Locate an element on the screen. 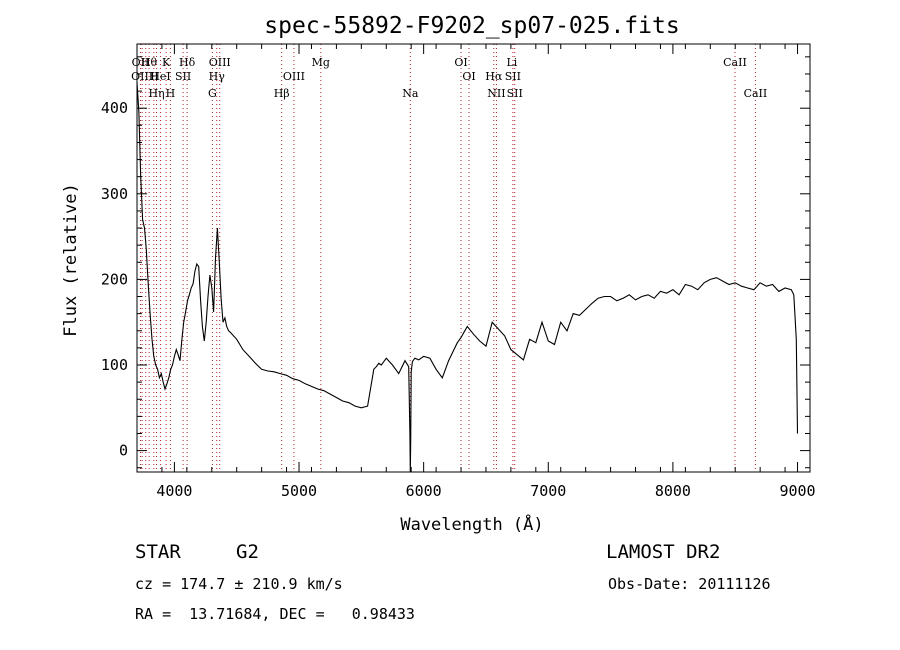 The image size is (900, 650). chart-title: spec-55892-F9202_sp07-025.fits is located at coordinates (471, 26).